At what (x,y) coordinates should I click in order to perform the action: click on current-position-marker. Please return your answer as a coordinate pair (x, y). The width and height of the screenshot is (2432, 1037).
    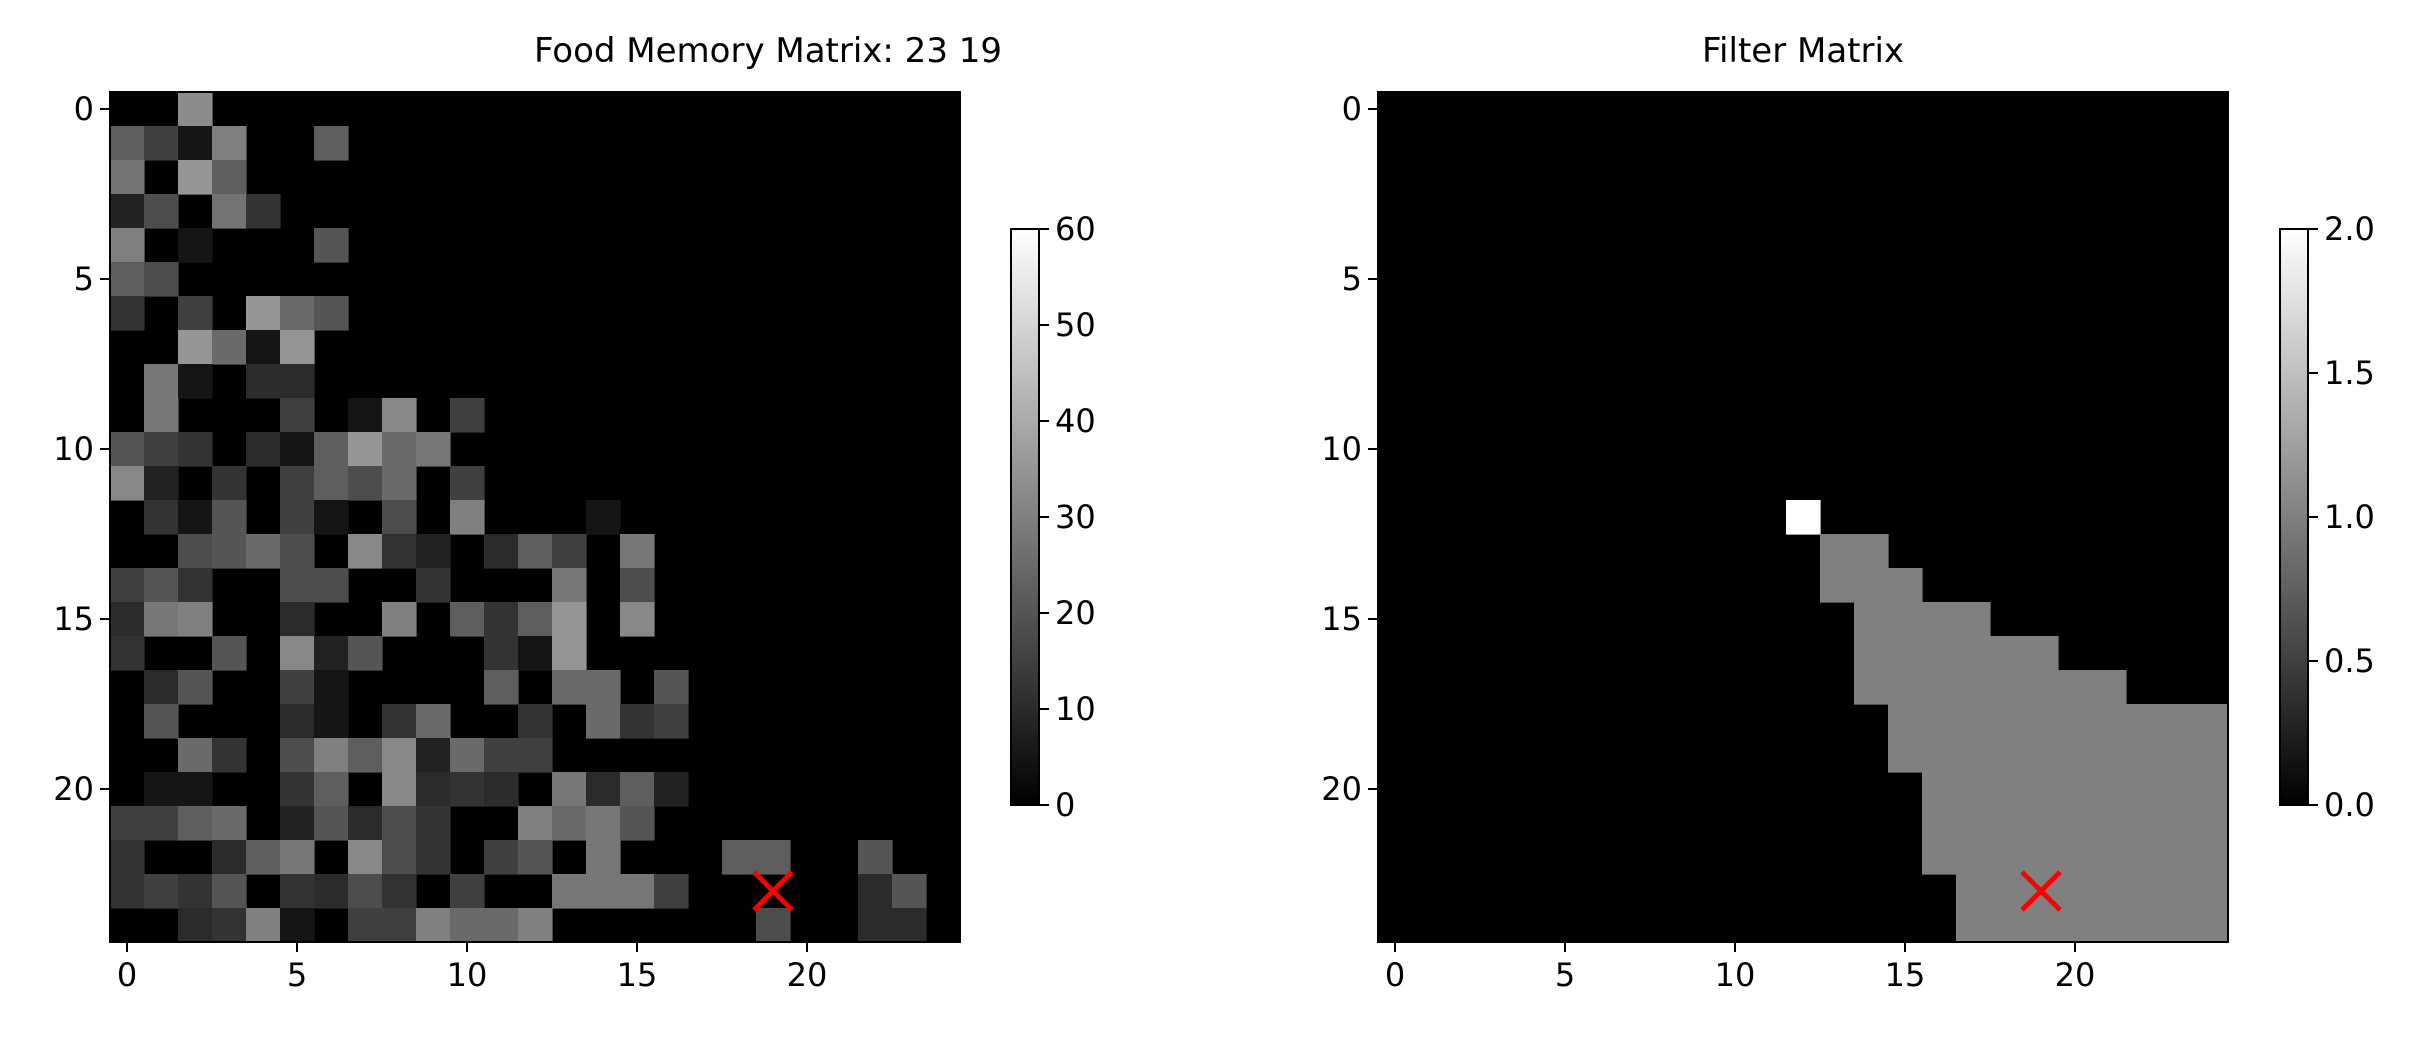
    Looking at the image, I should click on (773, 891).